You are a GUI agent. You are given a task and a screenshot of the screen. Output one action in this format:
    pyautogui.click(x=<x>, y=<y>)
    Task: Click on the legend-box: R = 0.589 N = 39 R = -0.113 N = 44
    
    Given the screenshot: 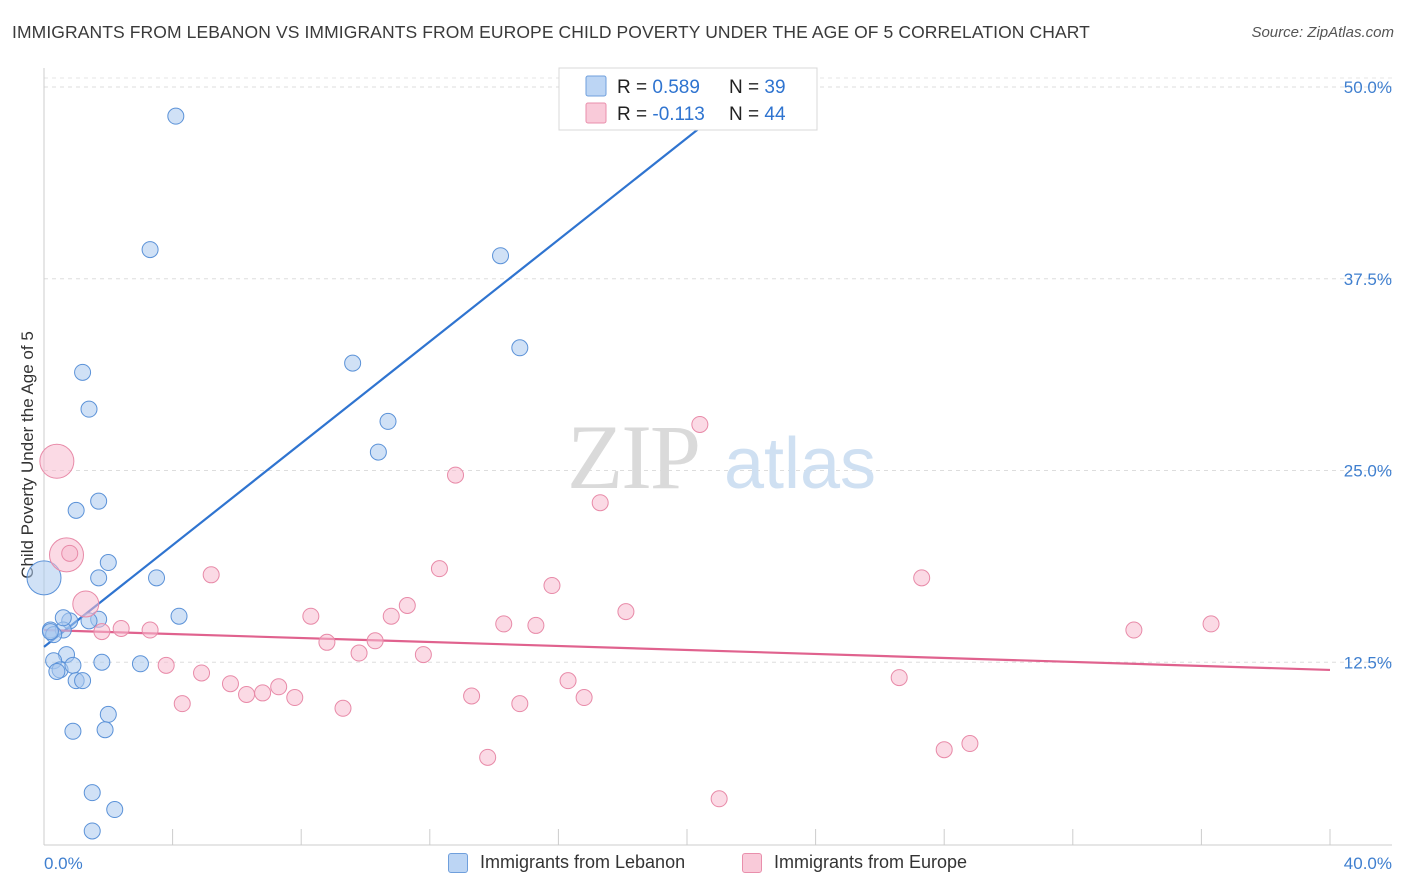 What is the action you would take?
    pyautogui.click(x=688, y=99)
    